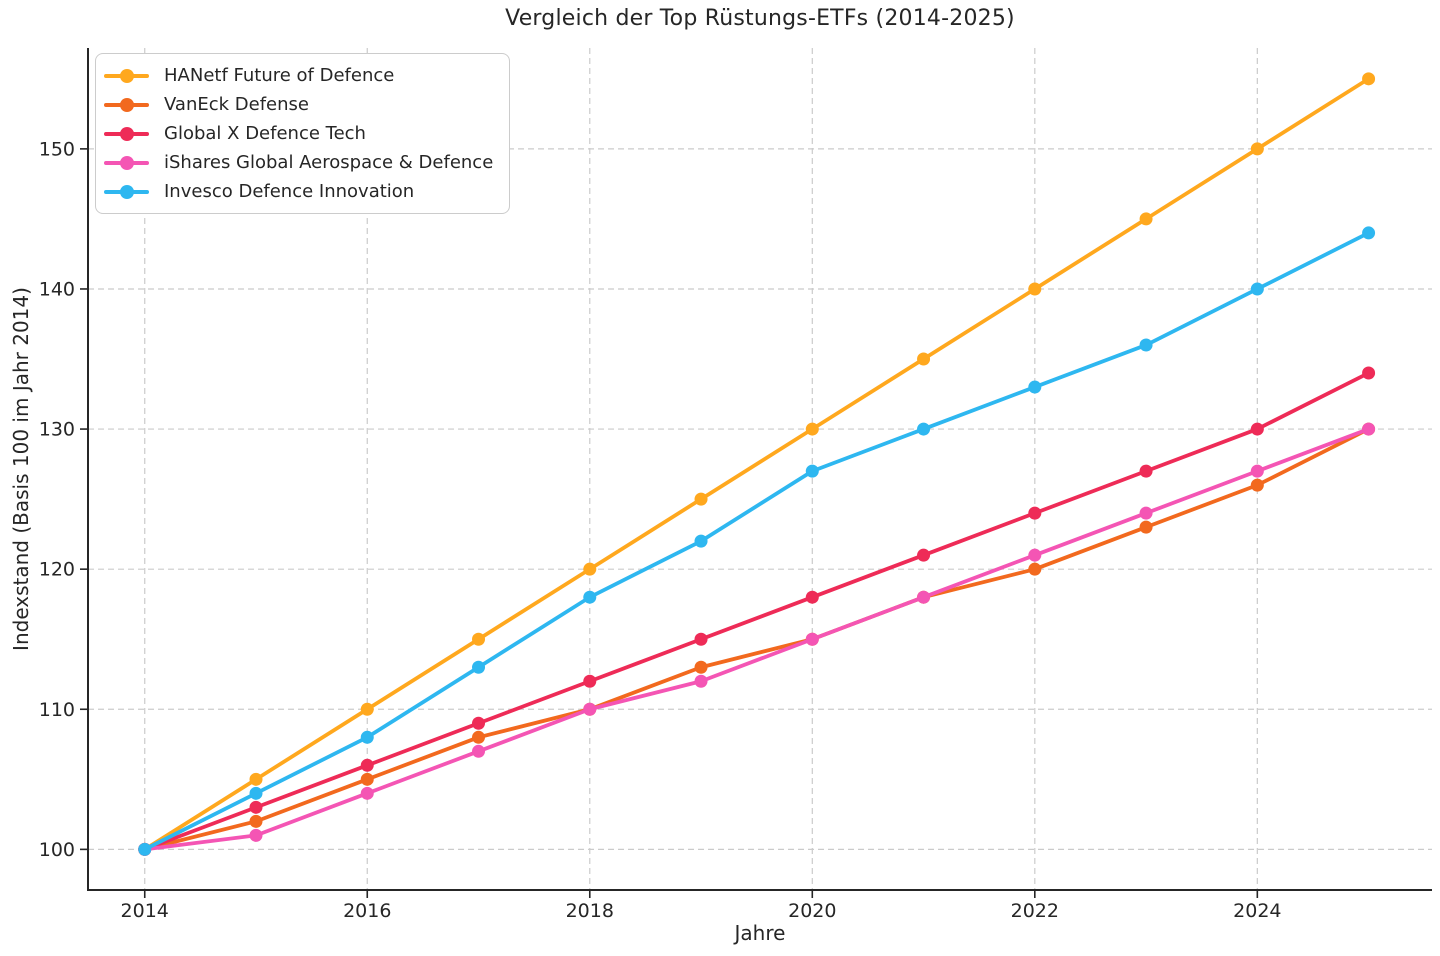 The height and width of the screenshot is (956, 1440). I want to click on legend-label: VanEck Defense, so click(236, 104).